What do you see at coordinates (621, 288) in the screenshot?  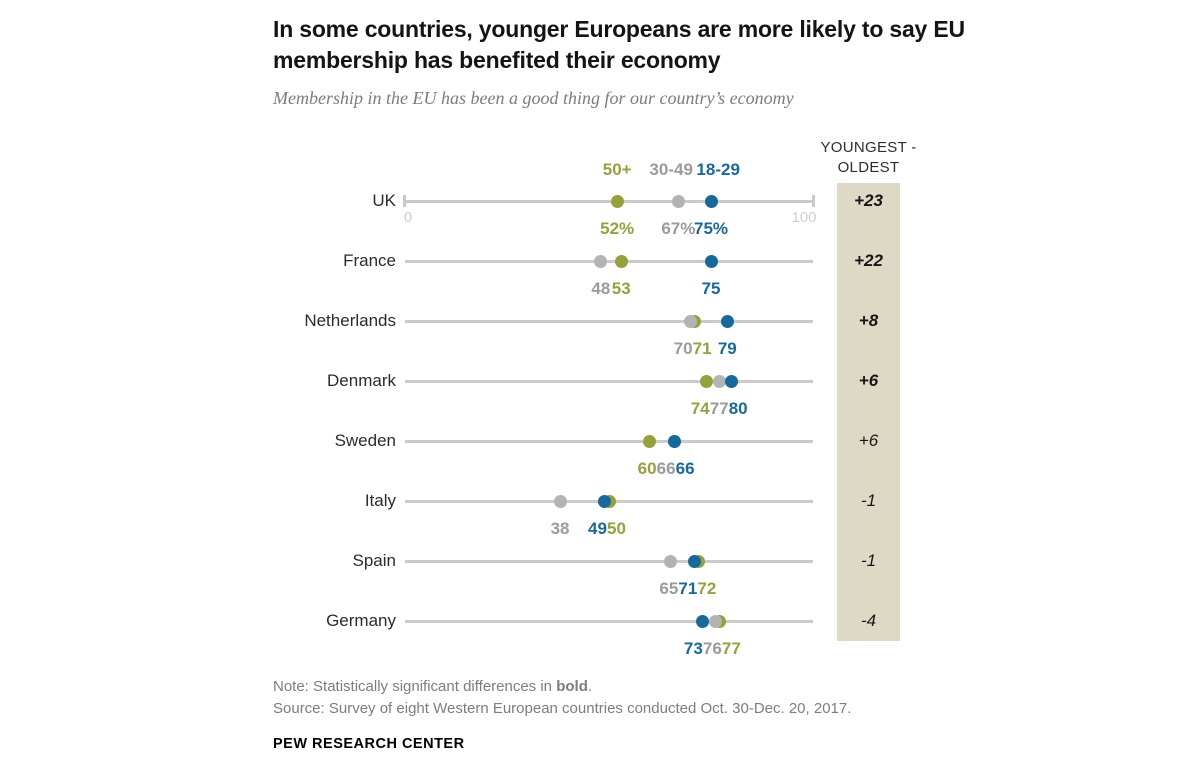 I see `value-label-france-50plus: 53` at bounding box center [621, 288].